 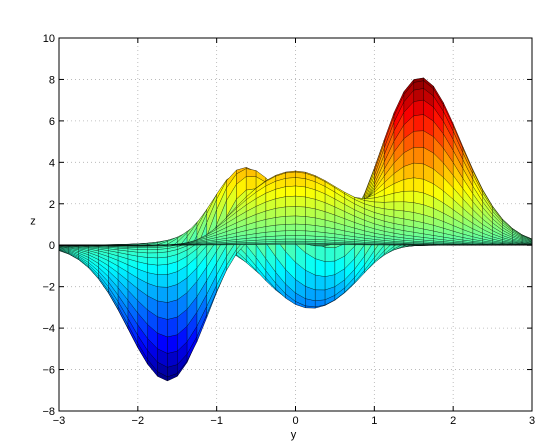 What do you see at coordinates (48, 412) in the screenshot?
I see `y-tick-label: −8` at bounding box center [48, 412].